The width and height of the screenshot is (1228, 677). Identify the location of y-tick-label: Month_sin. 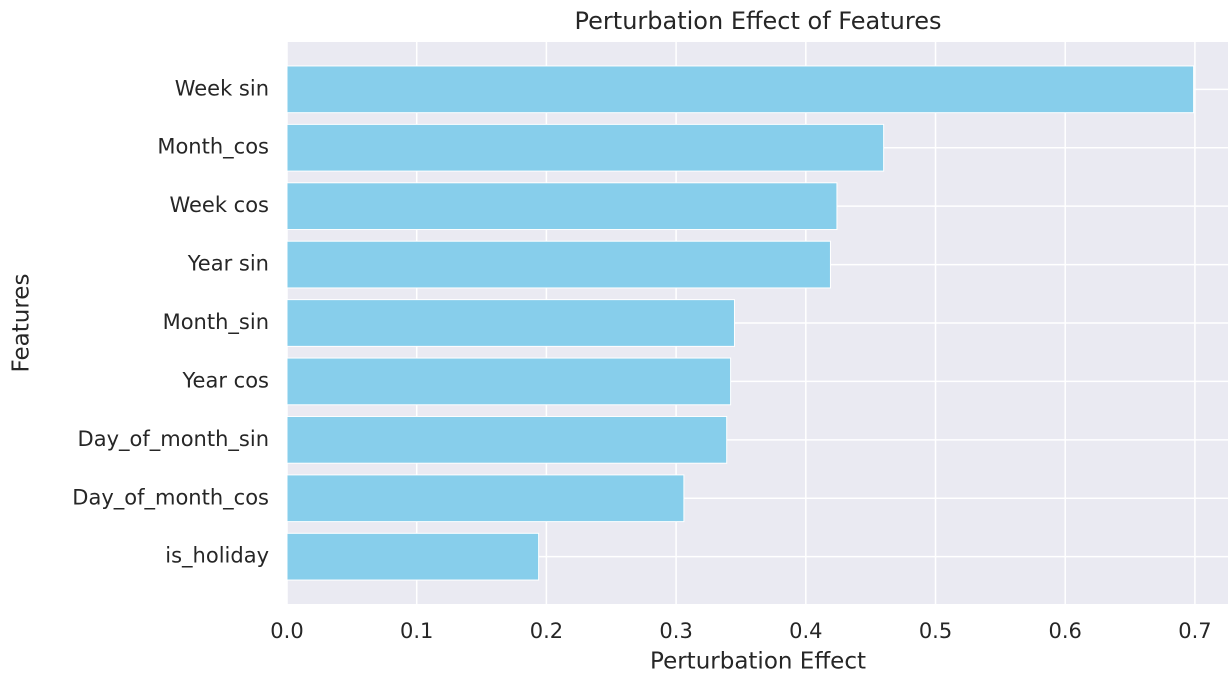
(216, 322).